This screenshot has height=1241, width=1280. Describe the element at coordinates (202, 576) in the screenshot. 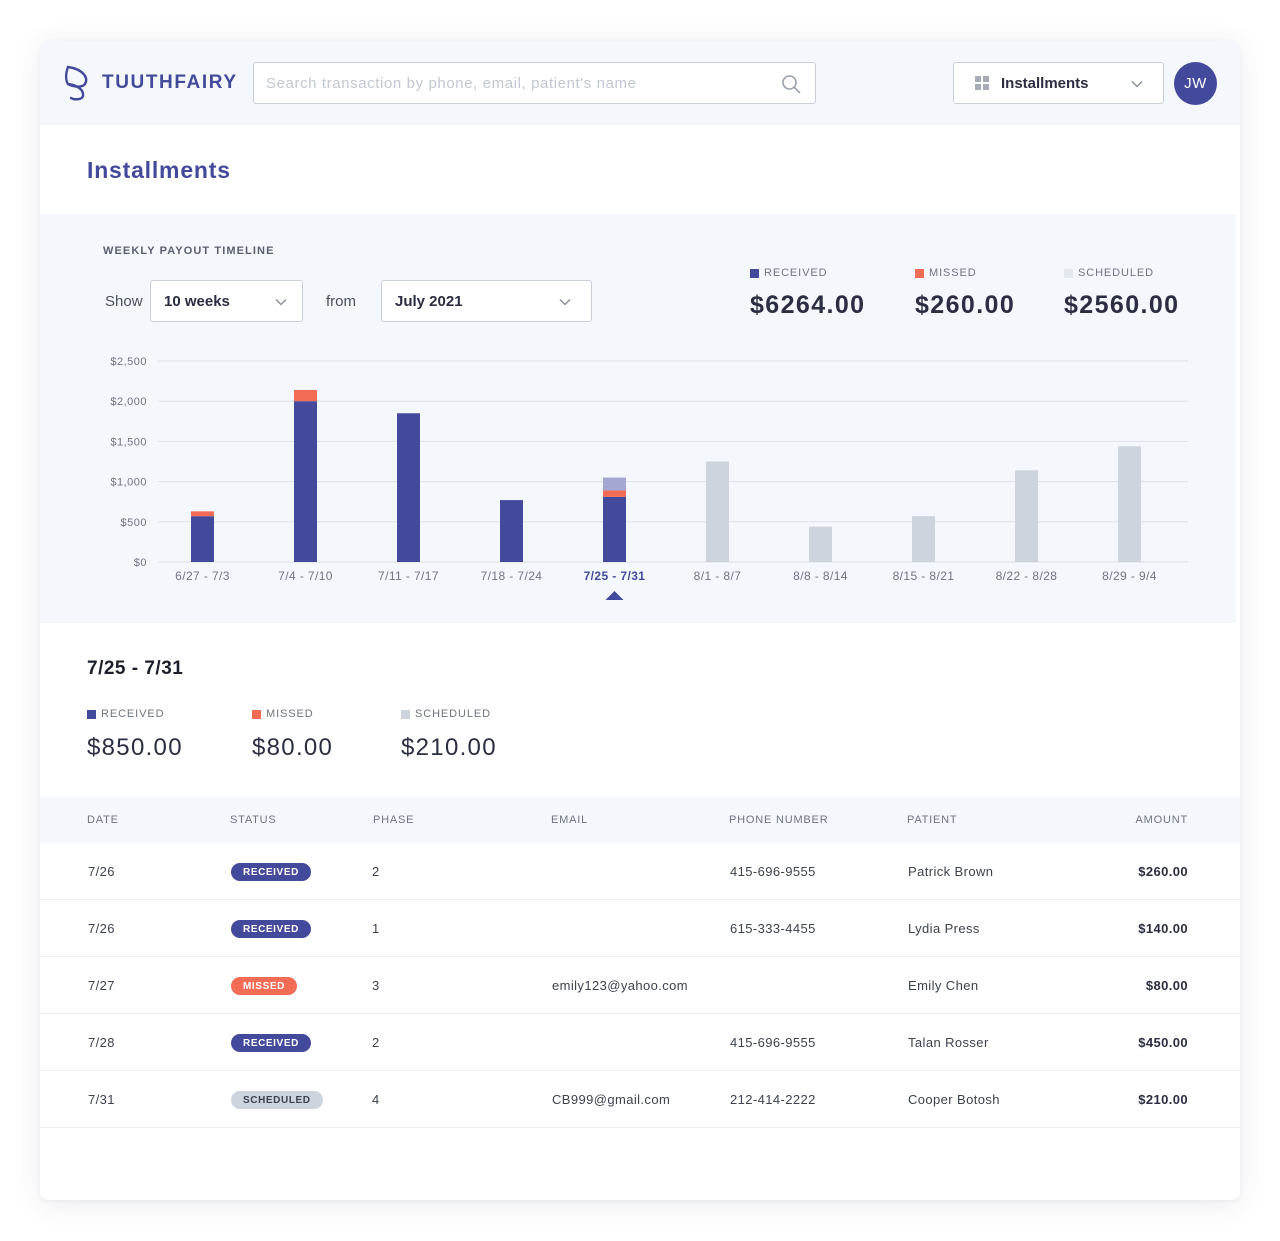

I see `x-tick-label: 6/27 - 7/3` at that location.